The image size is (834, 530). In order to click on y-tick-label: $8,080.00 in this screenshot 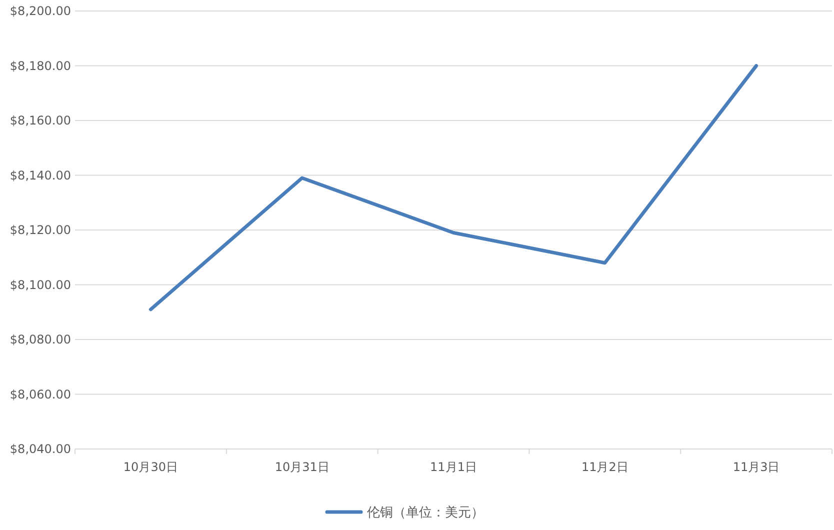, I will do `click(40, 339)`.